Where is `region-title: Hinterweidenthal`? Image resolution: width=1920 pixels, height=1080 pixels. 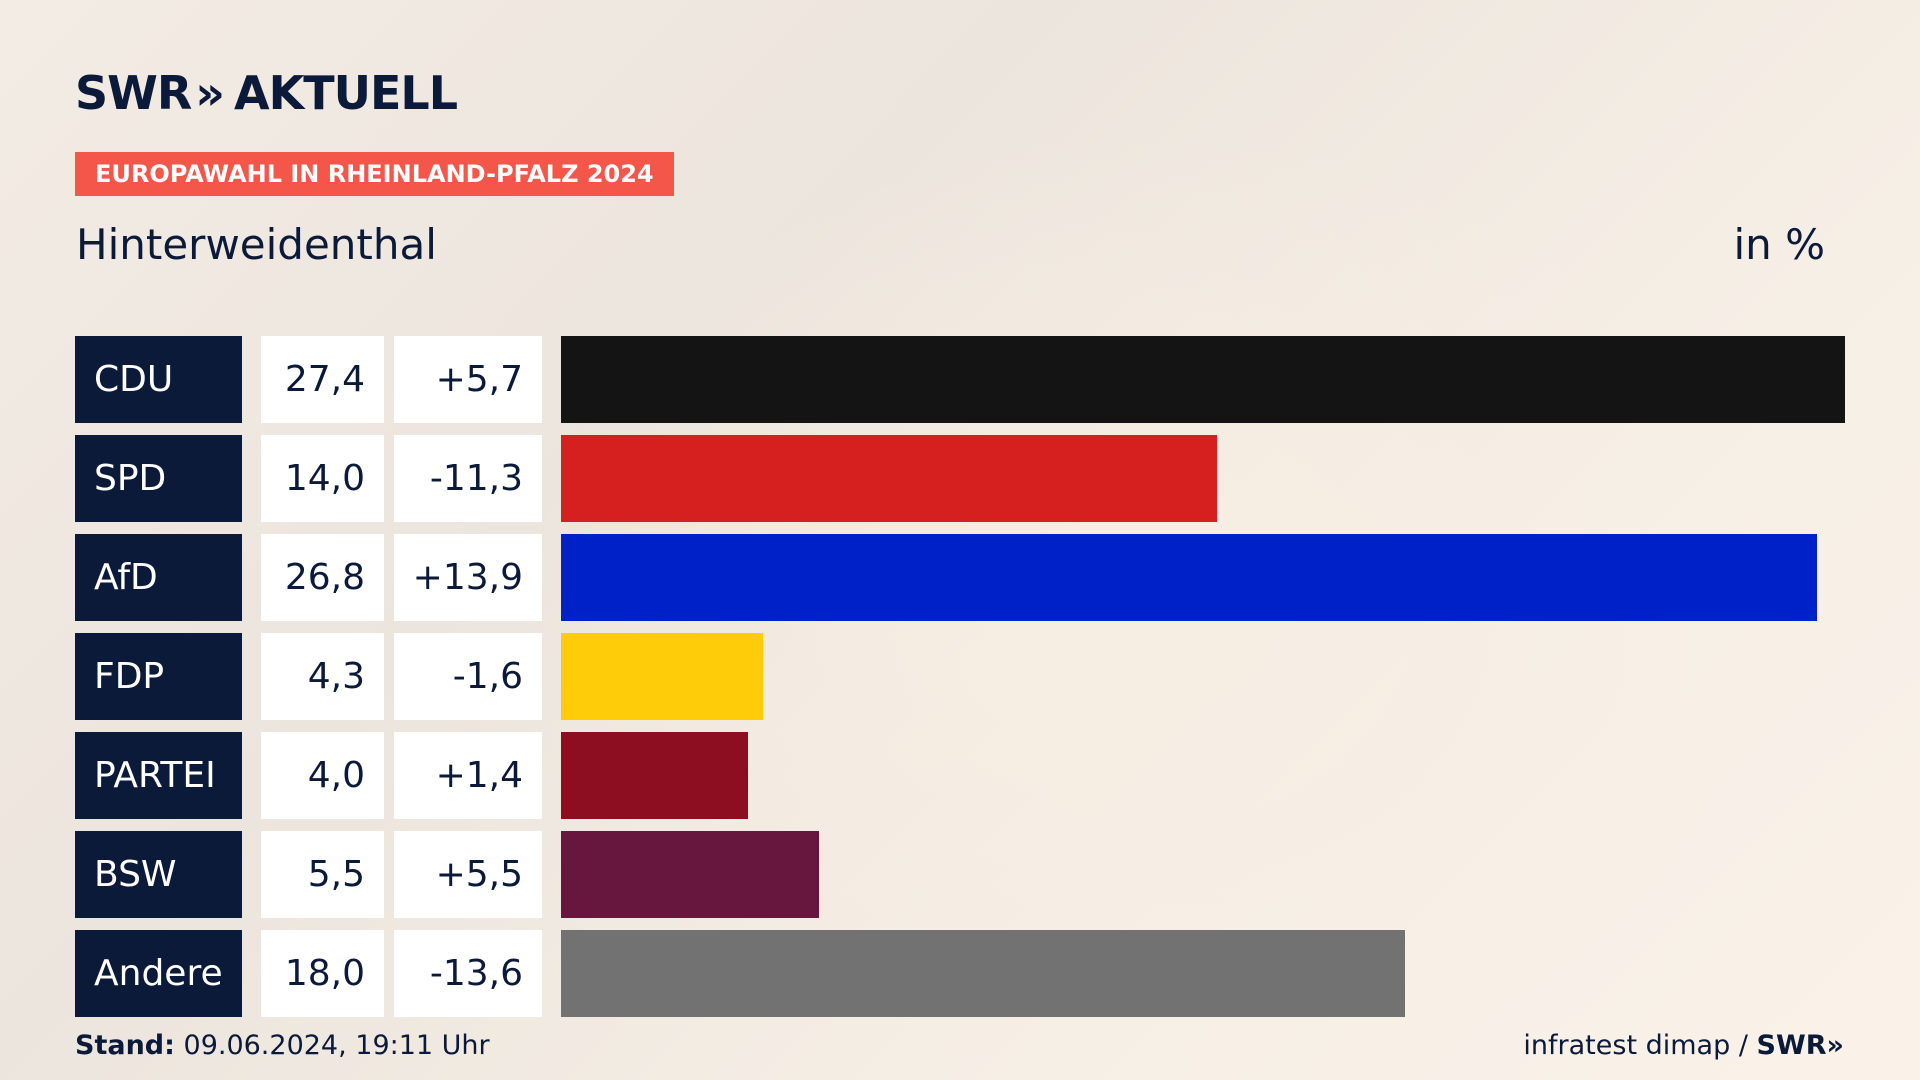 region-title: Hinterweidenthal is located at coordinates (256, 244).